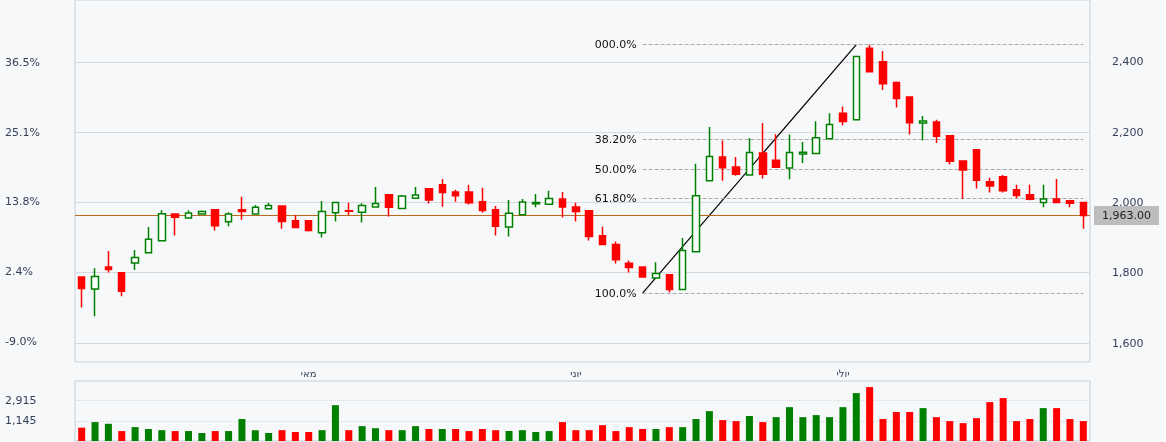  Describe the element at coordinates (1128, 202) in the screenshot. I see `y-tick-label: 2,000` at that location.